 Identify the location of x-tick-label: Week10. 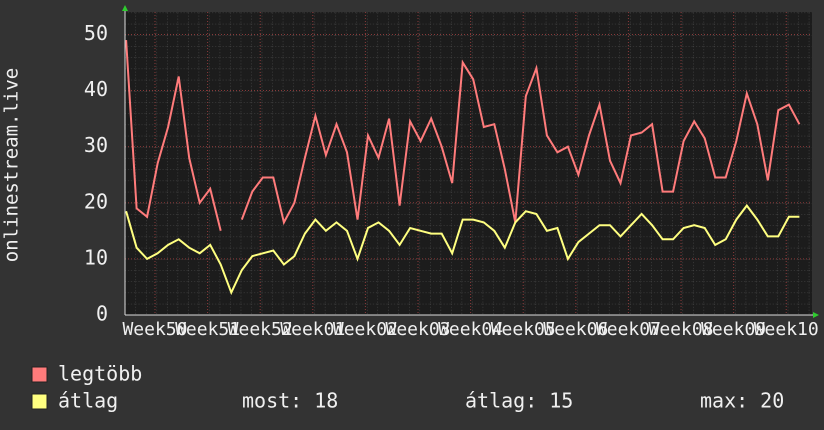
(786, 329).